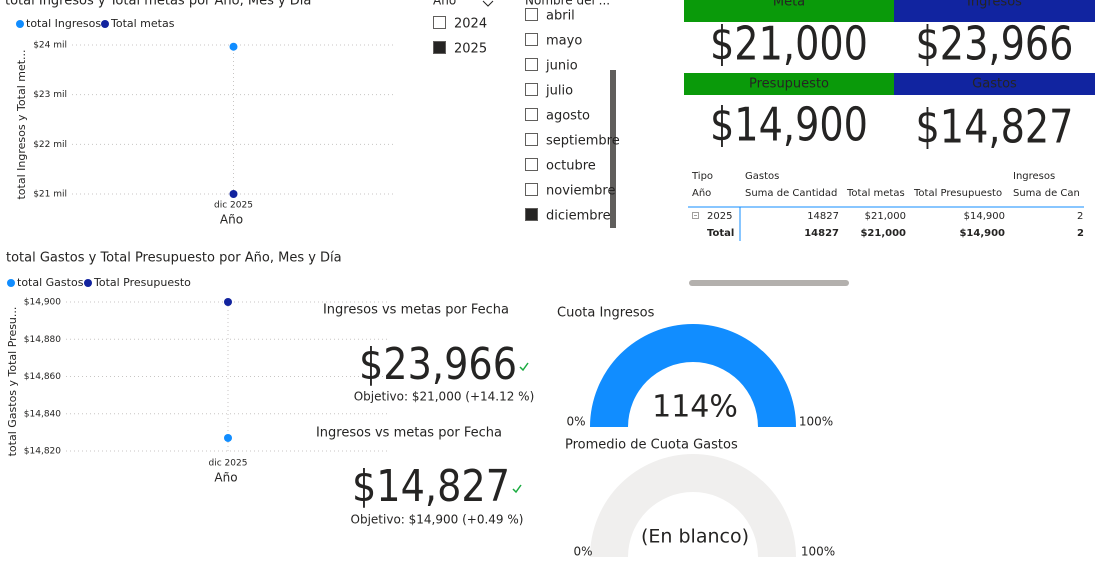 This screenshot has height=584, width=1099. I want to click on y-tick-label: $14,840, so click(42, 414).